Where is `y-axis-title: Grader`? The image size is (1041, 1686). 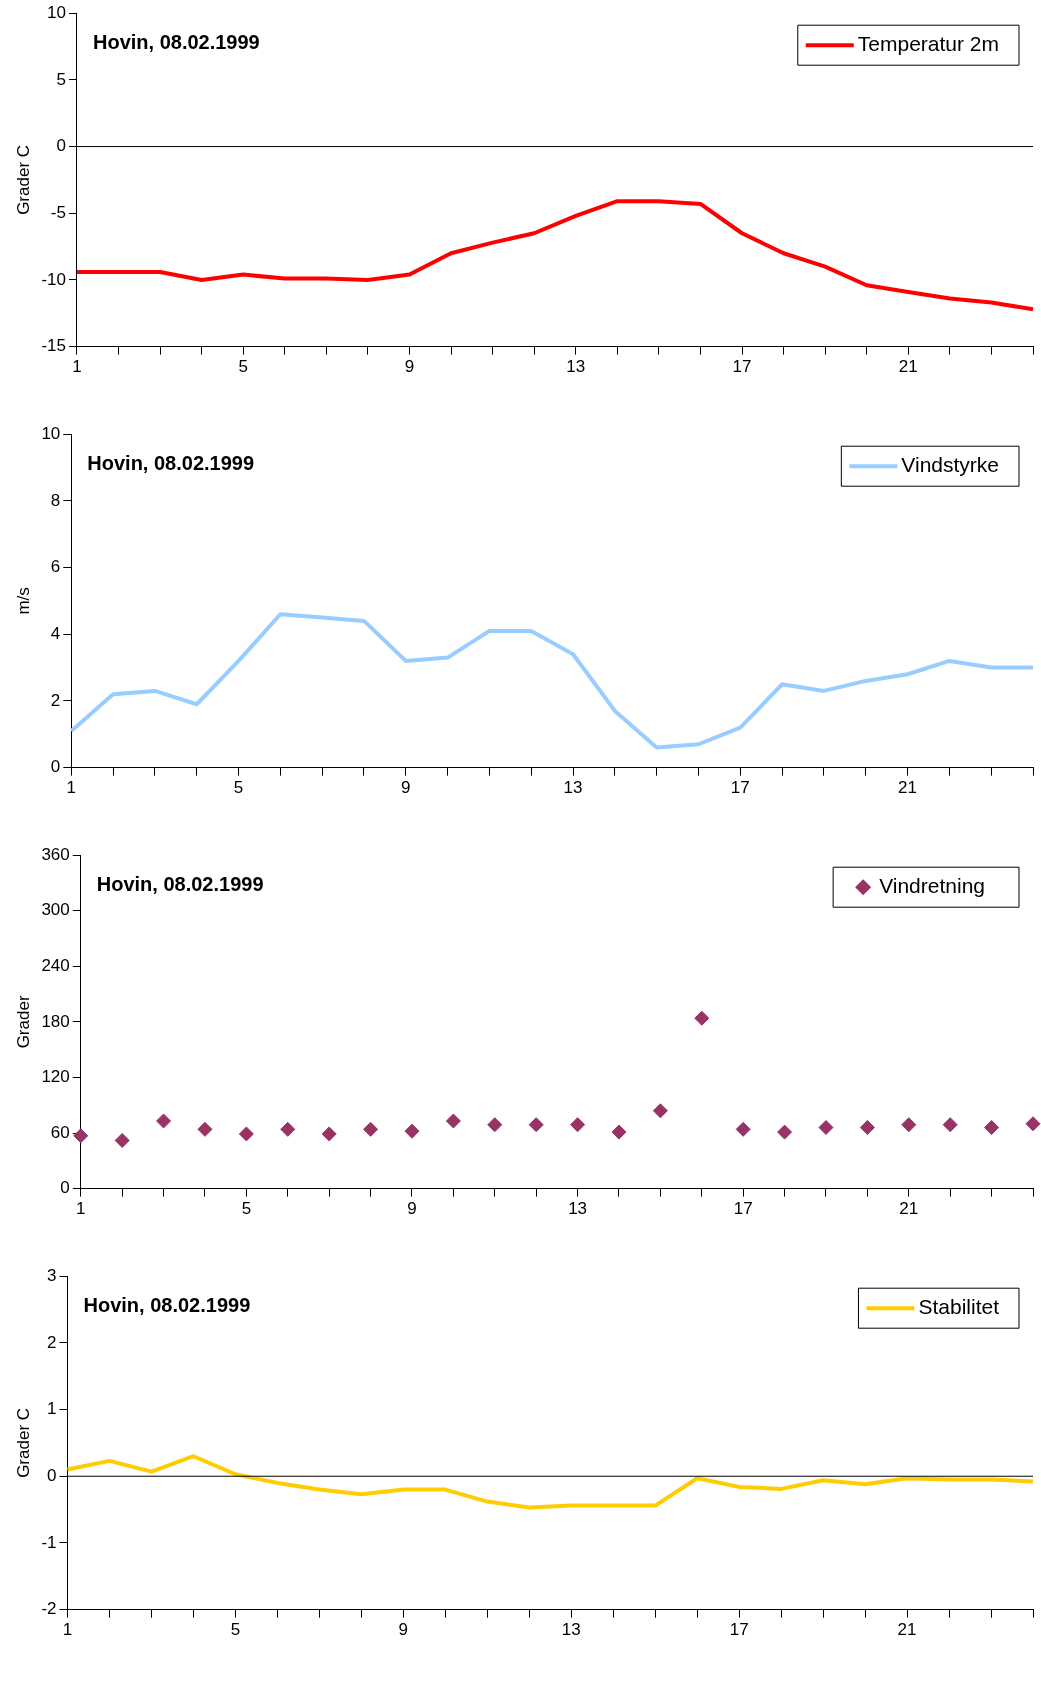 y-axis-title: Grader is located at coordinates (23, 1022).